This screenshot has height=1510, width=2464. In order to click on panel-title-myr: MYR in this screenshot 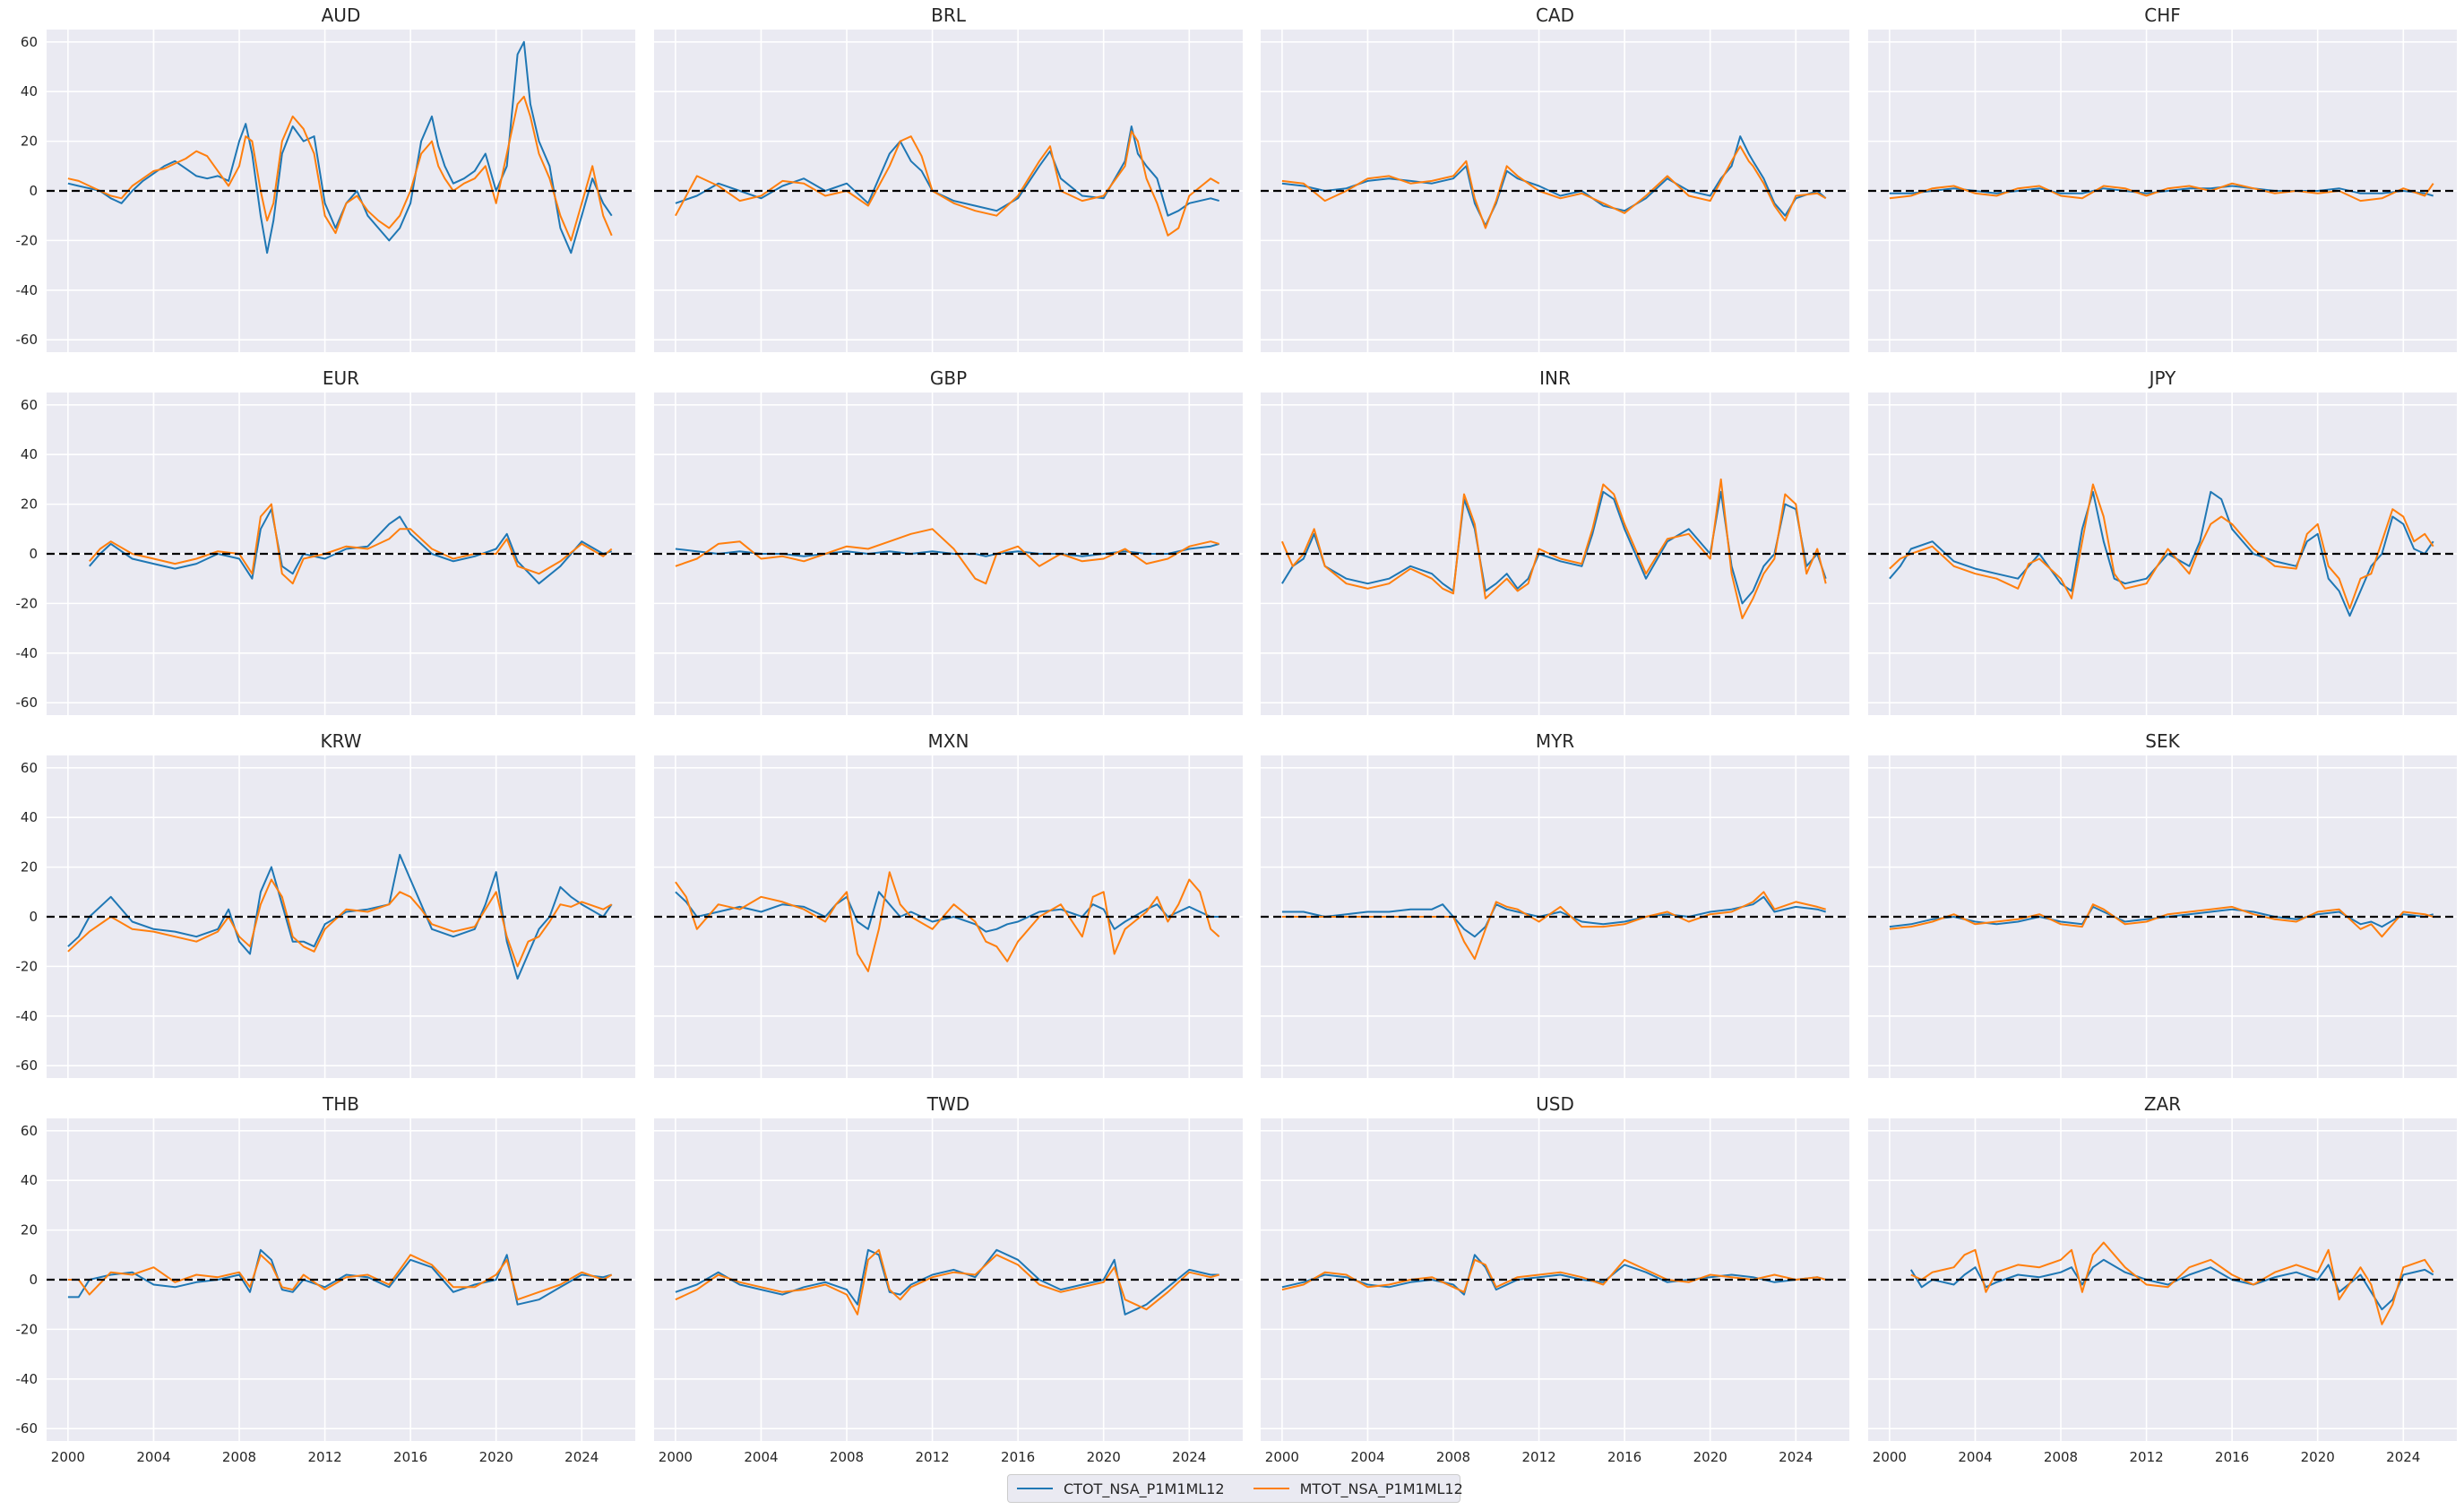, I will do `click(1555, 741)`.